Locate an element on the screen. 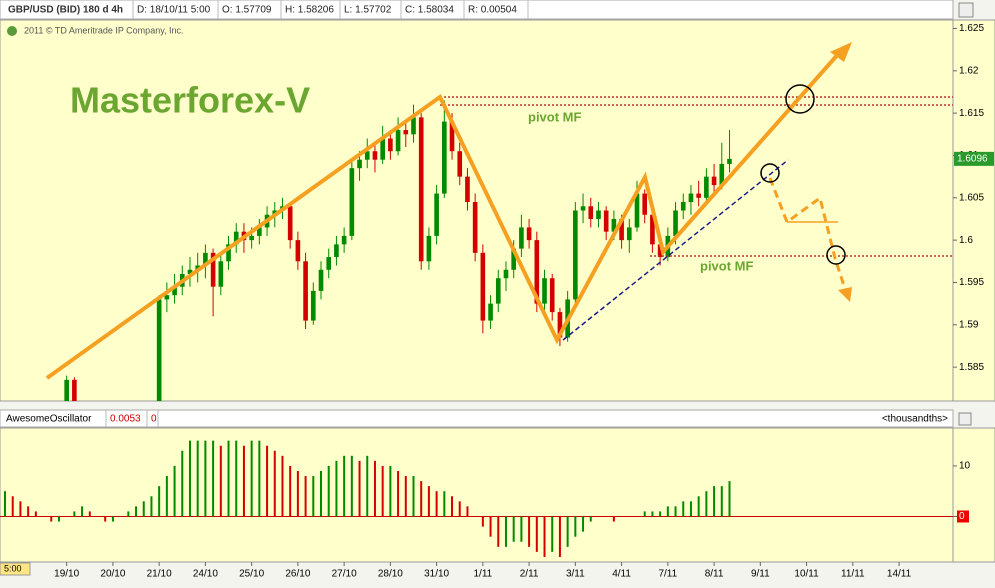  x-tick-label: 10/11 is located at coordinates (806, 574).